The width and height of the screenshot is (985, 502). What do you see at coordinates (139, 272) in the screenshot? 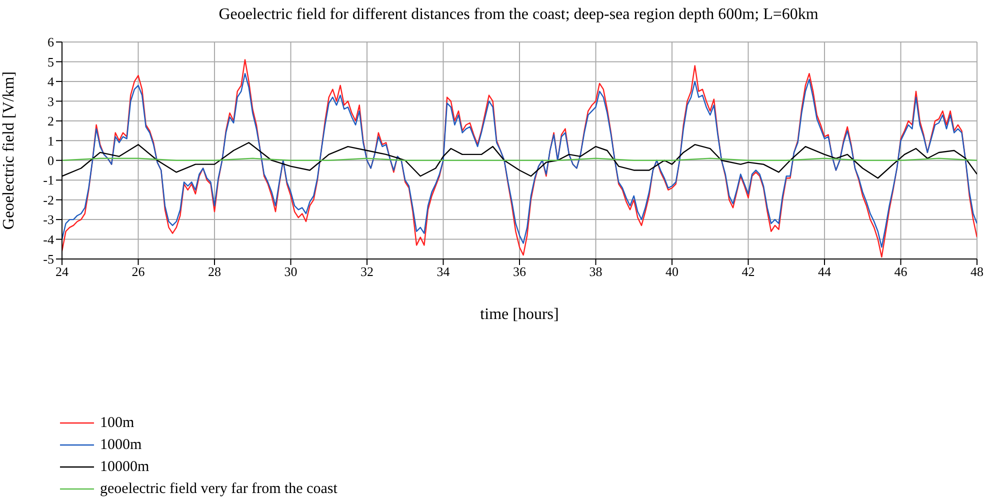
I see `x-tick-label: 26` at bounding box center [139, 272].